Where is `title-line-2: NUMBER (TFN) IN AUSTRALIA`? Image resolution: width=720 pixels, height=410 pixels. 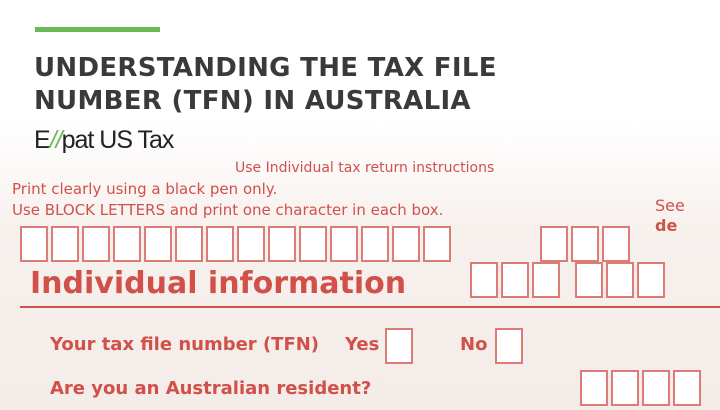
title-line-2: NUMBER (TFN) IN AUSTRALIA is located at coordinates (252, 101).